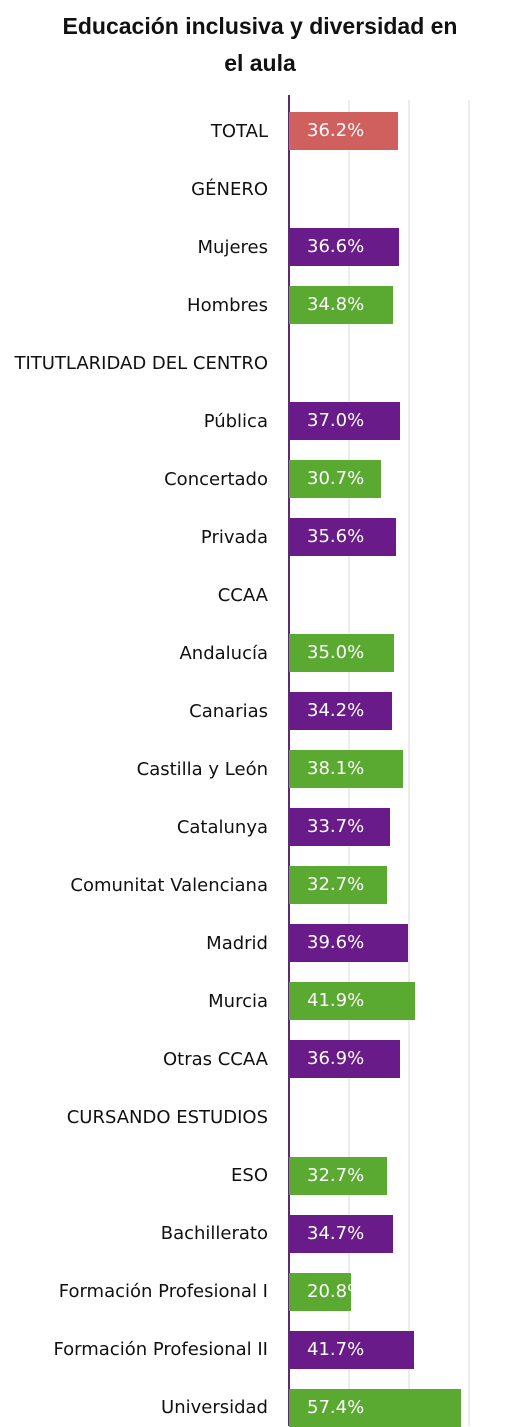  What do you see at coordinates (336, 1059) in the screenshot?
I see `value-label: 36.9%` at bounding box center [336, 1059].